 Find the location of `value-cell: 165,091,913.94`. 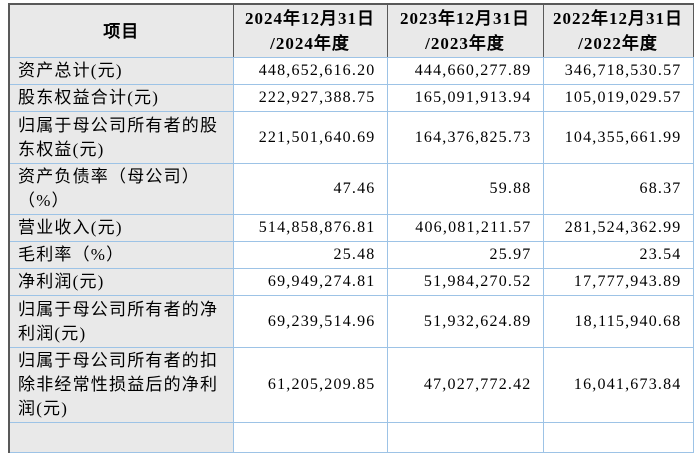

value-cell: 165,091,913.94 is located at coordinates (465, 98).